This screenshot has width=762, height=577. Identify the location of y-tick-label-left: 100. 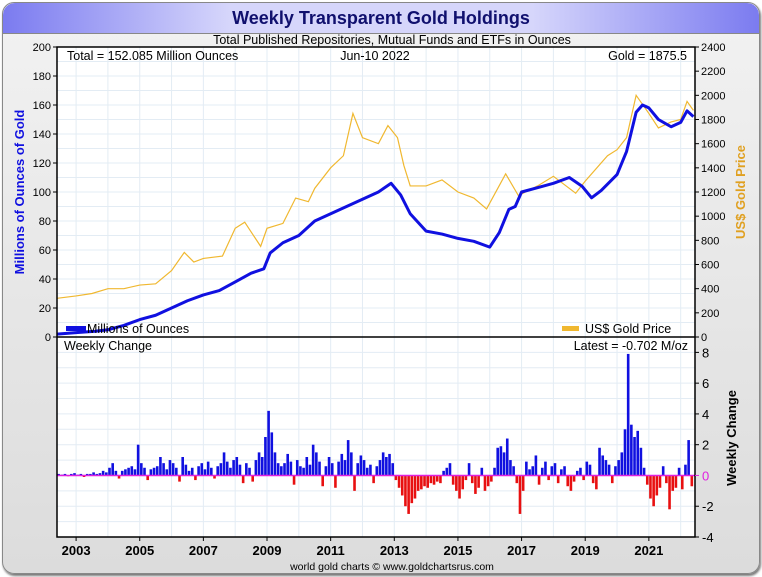
(42, 193).